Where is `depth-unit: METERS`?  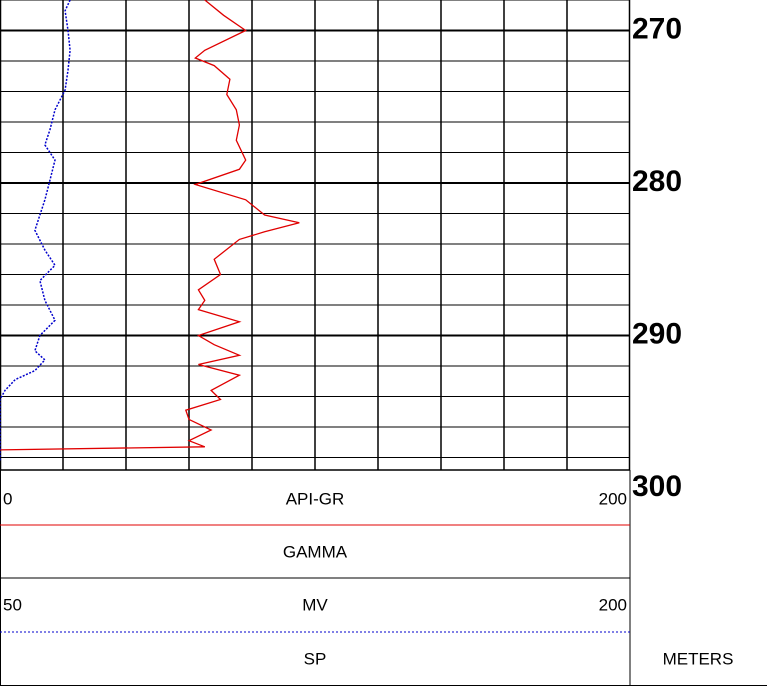 depth-unit: METERS is located at coordinates (698, 658).